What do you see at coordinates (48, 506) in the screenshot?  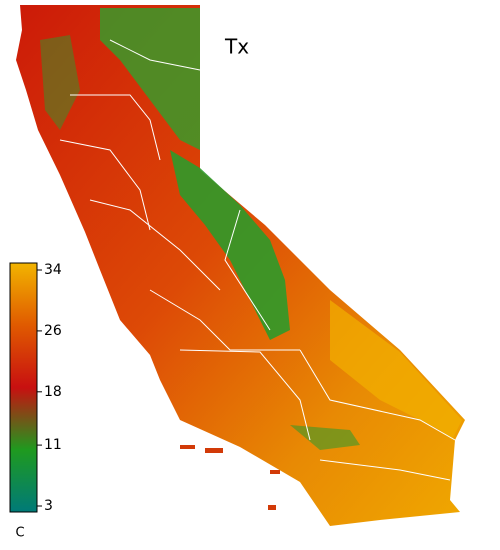 I see `tick-label: 3` at bounding box center [48, 506].